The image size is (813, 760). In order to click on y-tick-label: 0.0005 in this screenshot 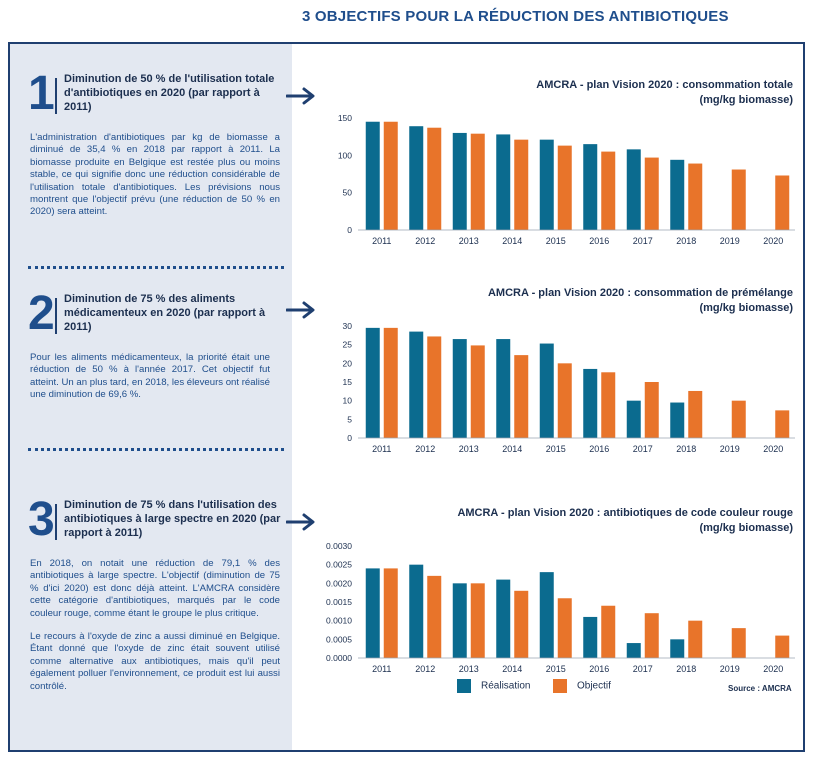, I will do `click(339, 639)`.